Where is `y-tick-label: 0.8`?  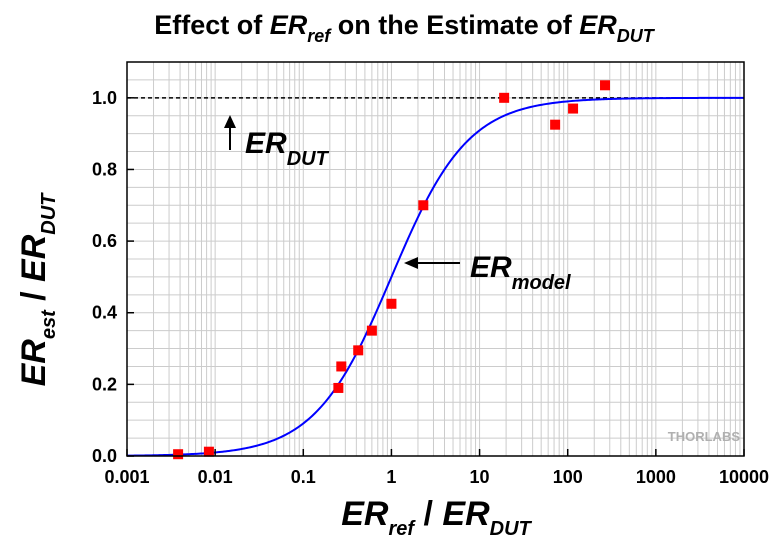
y-tick-label: 0.8 is located at coordinates (104, 169).